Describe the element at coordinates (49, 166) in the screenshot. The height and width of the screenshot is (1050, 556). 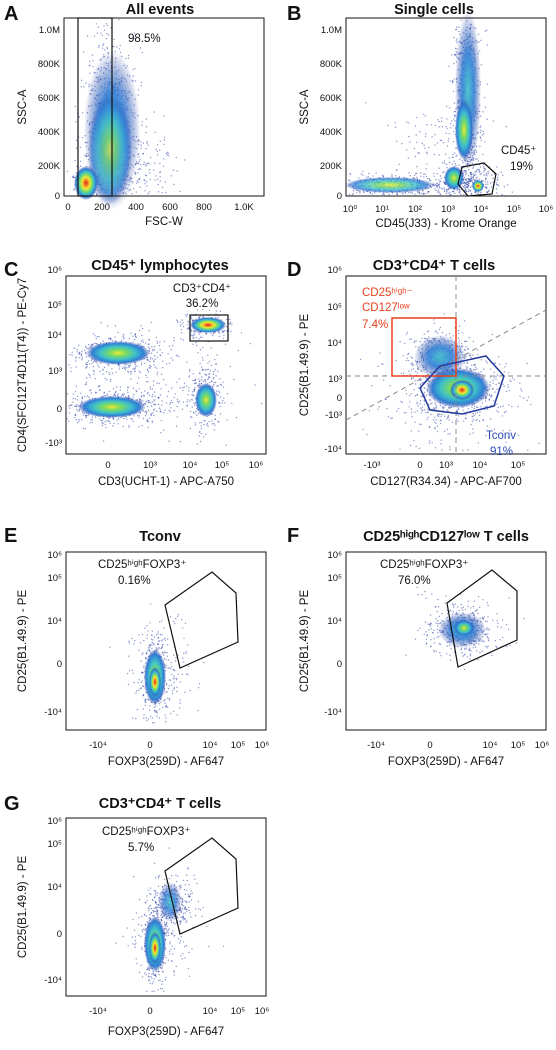
I see `y-tick-label: 200K` at that location.